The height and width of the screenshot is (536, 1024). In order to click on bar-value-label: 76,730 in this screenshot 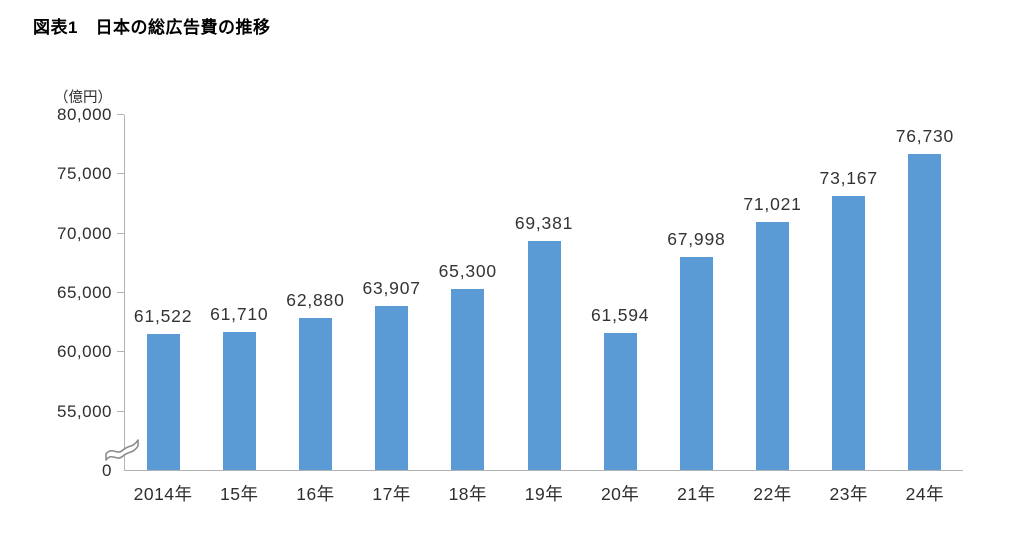, I will do `click(925, 135)`.